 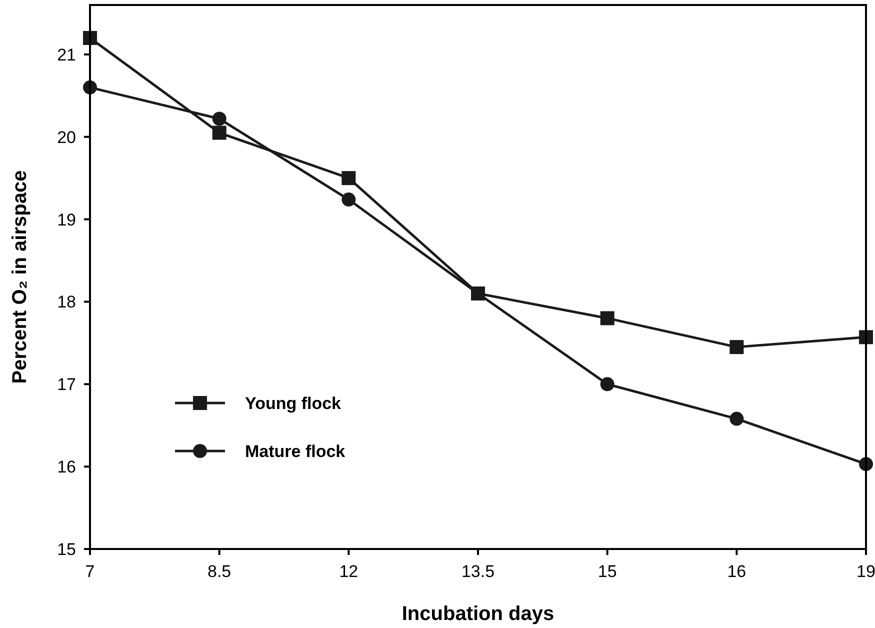 I want to click on y-tick-label: 21, so click(x=66, y=54).